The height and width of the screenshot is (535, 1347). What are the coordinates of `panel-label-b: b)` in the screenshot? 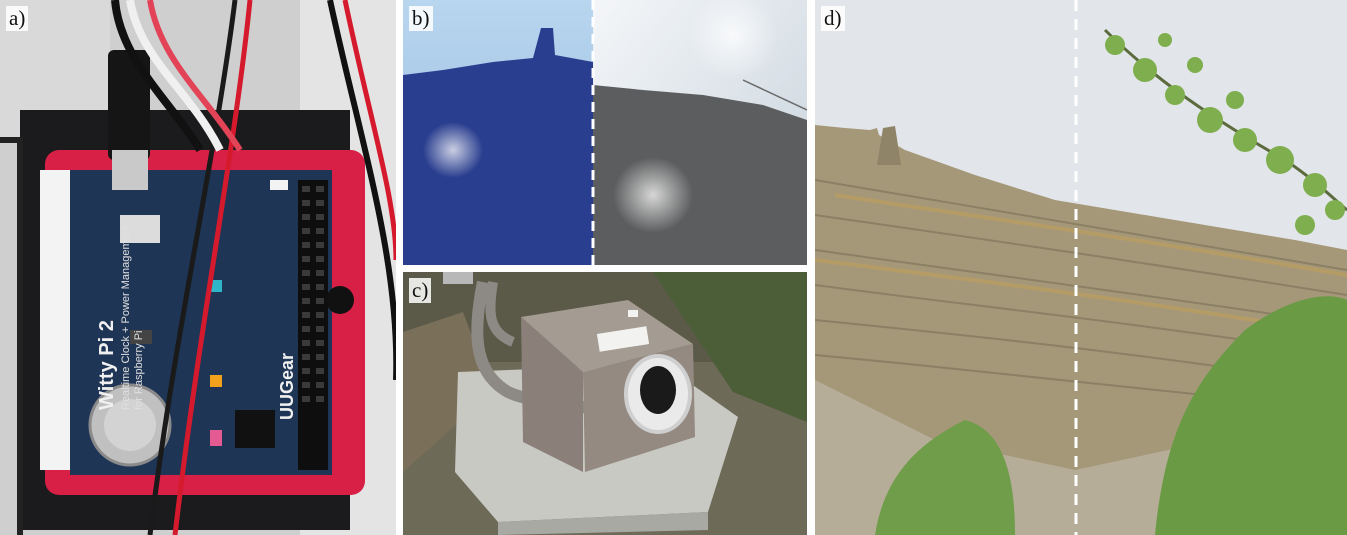 It's located at (421, 18).